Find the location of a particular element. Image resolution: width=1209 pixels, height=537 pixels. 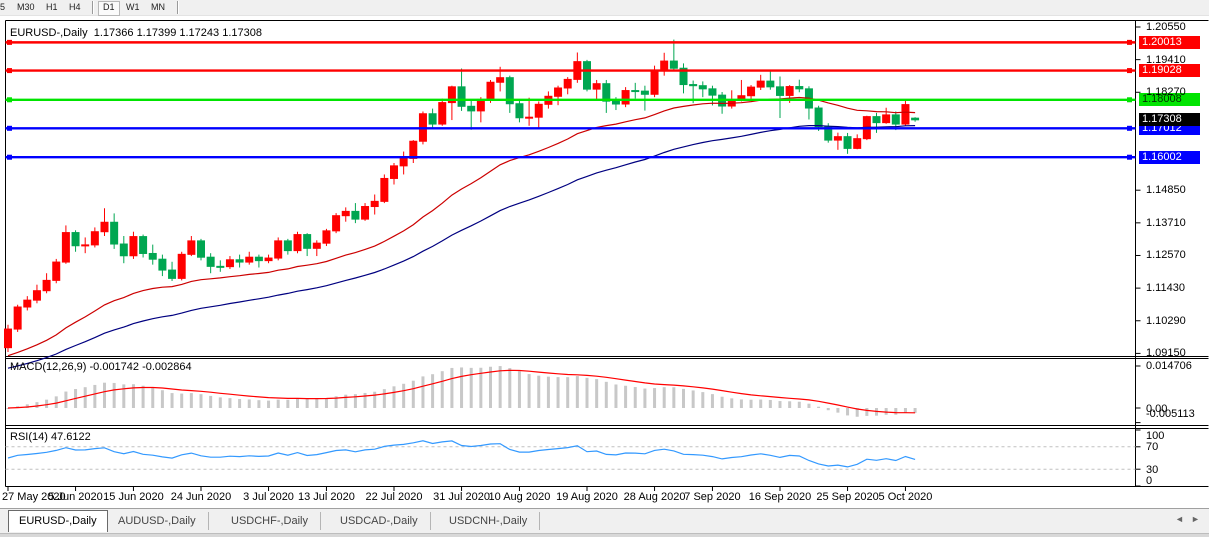

date-axis-label: 27 May 2020 is located at coordinates (34, 497).